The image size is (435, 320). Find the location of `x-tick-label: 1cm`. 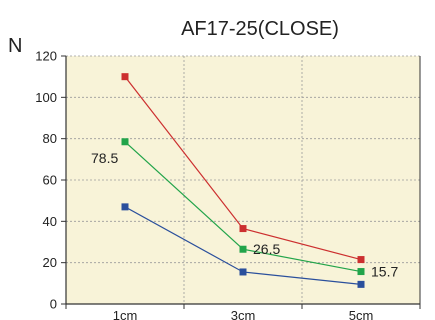

x-tick-label: 1cm is located at coordinates (125, 314).